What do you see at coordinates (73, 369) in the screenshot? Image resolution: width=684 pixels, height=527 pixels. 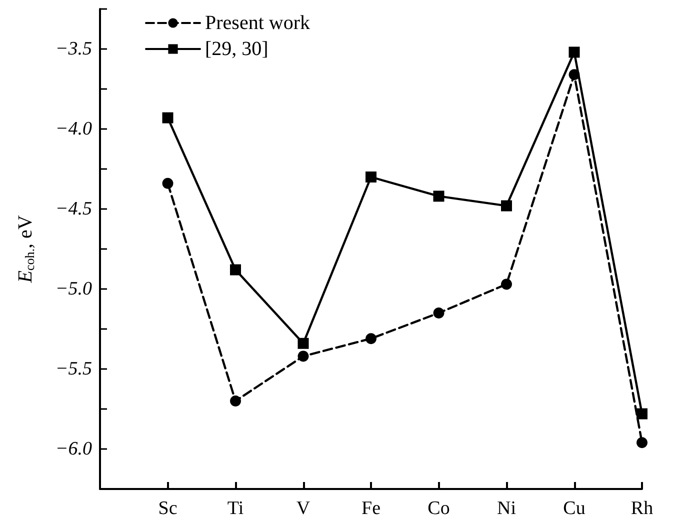 I see `y-tick-label: −5.5` at bounding box center [73, 369].